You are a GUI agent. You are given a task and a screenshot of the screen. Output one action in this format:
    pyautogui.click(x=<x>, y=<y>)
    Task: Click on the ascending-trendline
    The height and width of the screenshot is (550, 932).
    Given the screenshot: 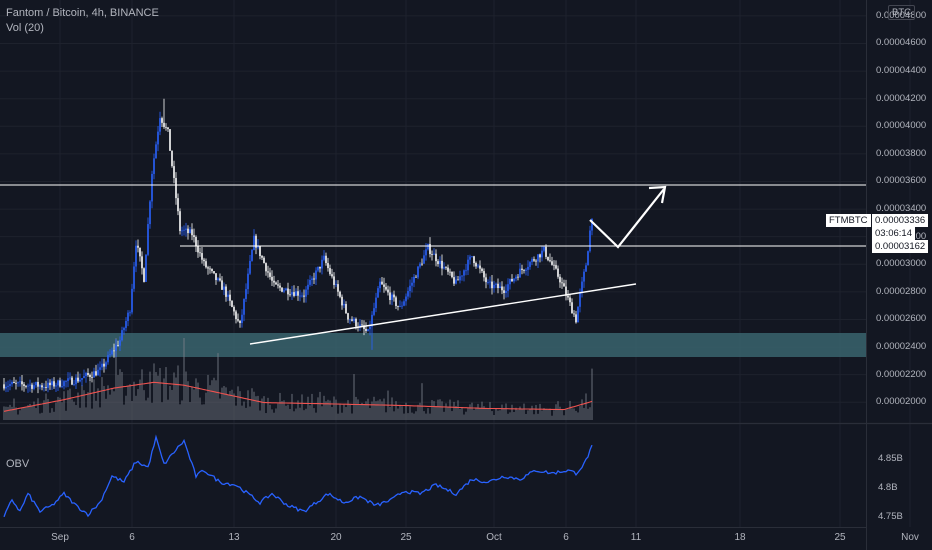 What is the action you would take?
    pyautogui.click(x=443, y=314)
    